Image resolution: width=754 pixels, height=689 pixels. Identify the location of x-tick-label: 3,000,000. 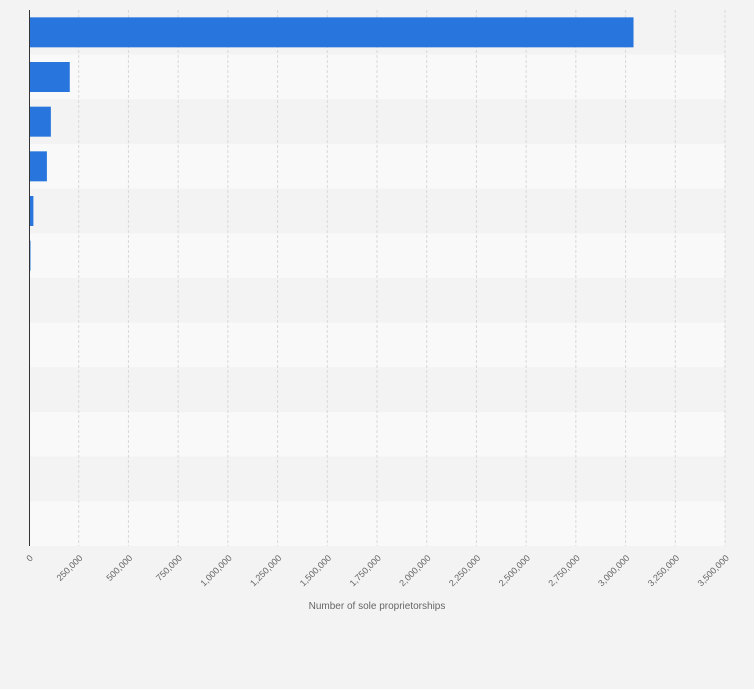
(613, 570).